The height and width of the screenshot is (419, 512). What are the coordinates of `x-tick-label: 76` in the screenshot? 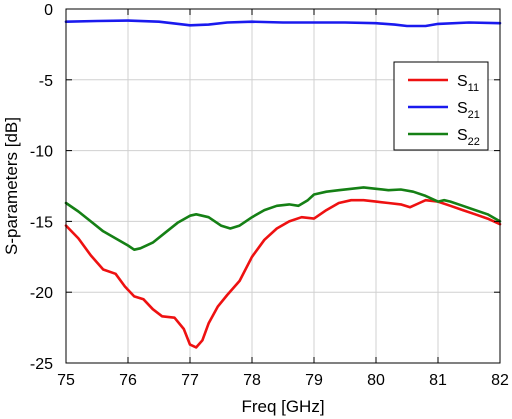 It's located at (128, 380).